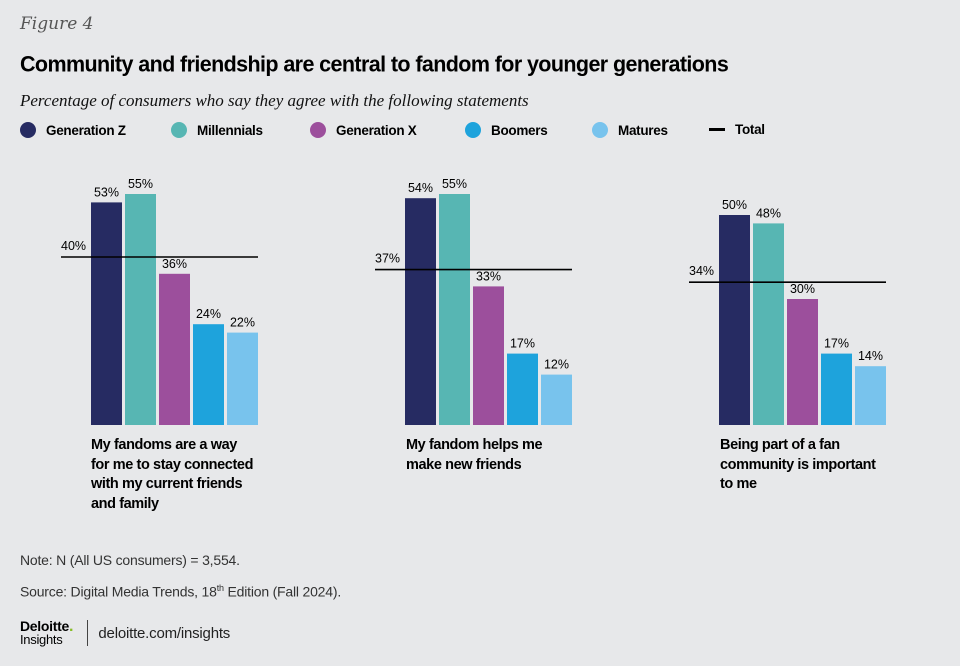 Image resolution: width=960 pixels, height=666 pixels. Describe the element at coordinates (734, 205) in the screenshot. I see `bar-value-label: 50%` at that location.